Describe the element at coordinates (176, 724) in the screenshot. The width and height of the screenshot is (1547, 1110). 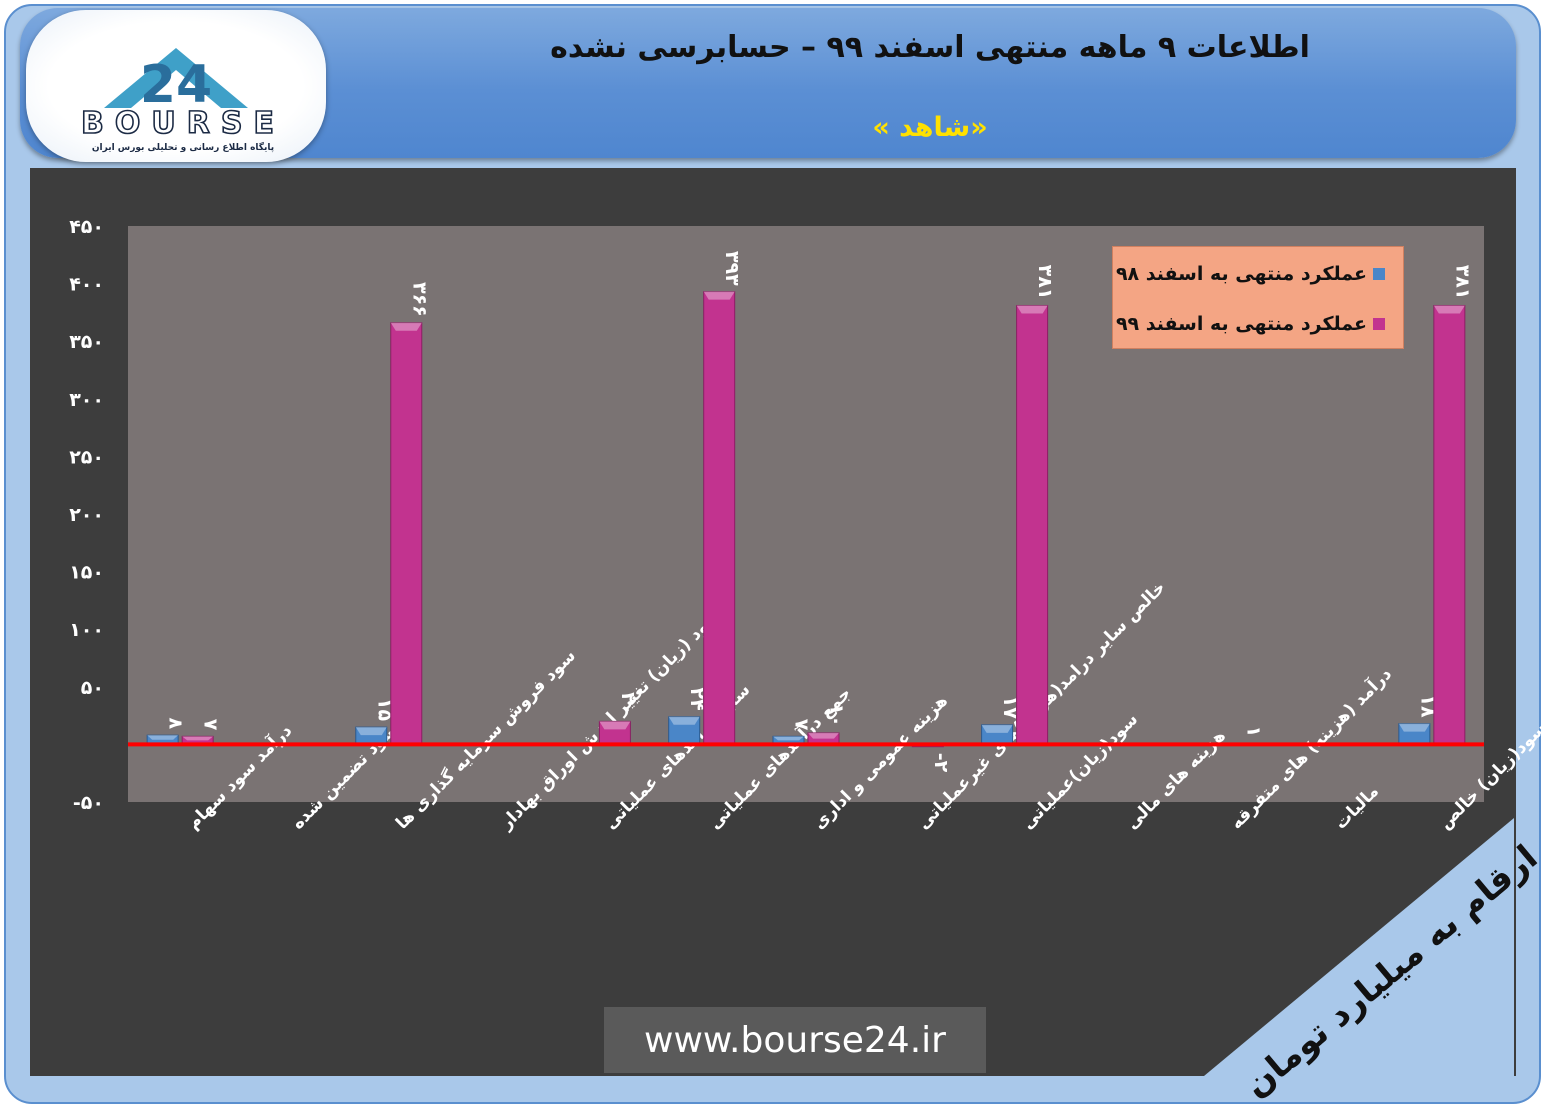
I see `data-label: ۸` at that location.